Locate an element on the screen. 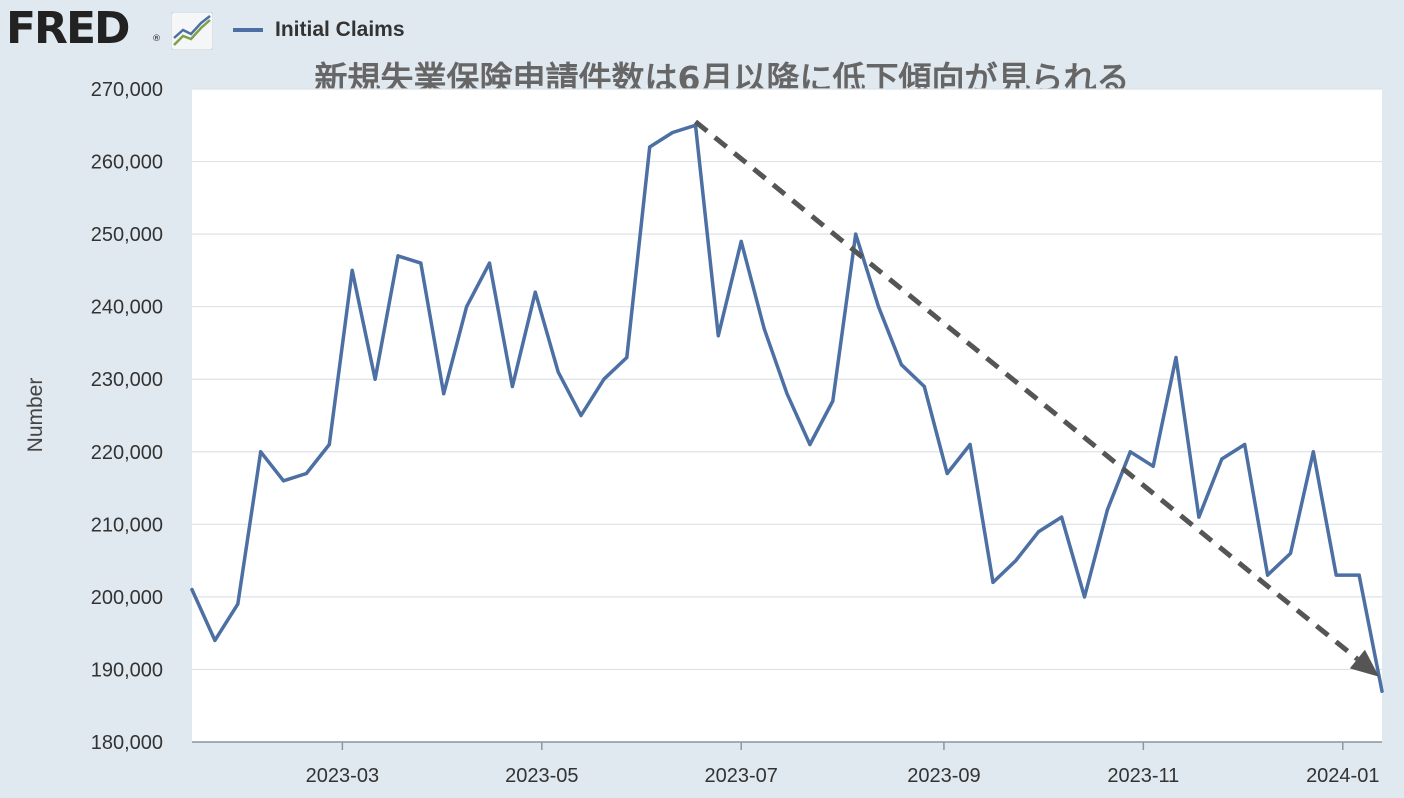  legend-swatch is located at coordinates (248, 30).